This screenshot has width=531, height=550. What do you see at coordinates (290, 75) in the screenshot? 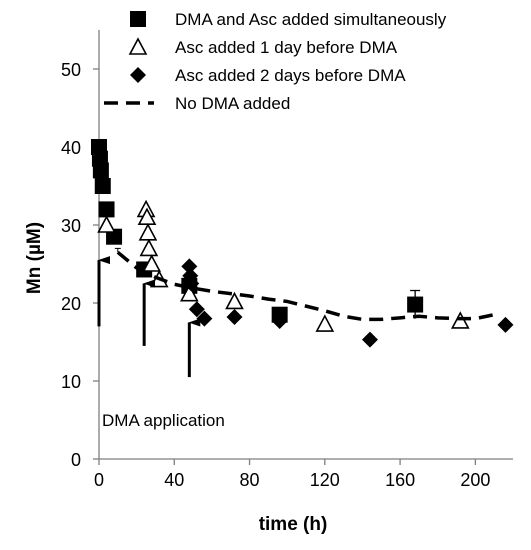
I see `legend-label: Asc added 2 days before DMA` at bounding box center [290, 75].